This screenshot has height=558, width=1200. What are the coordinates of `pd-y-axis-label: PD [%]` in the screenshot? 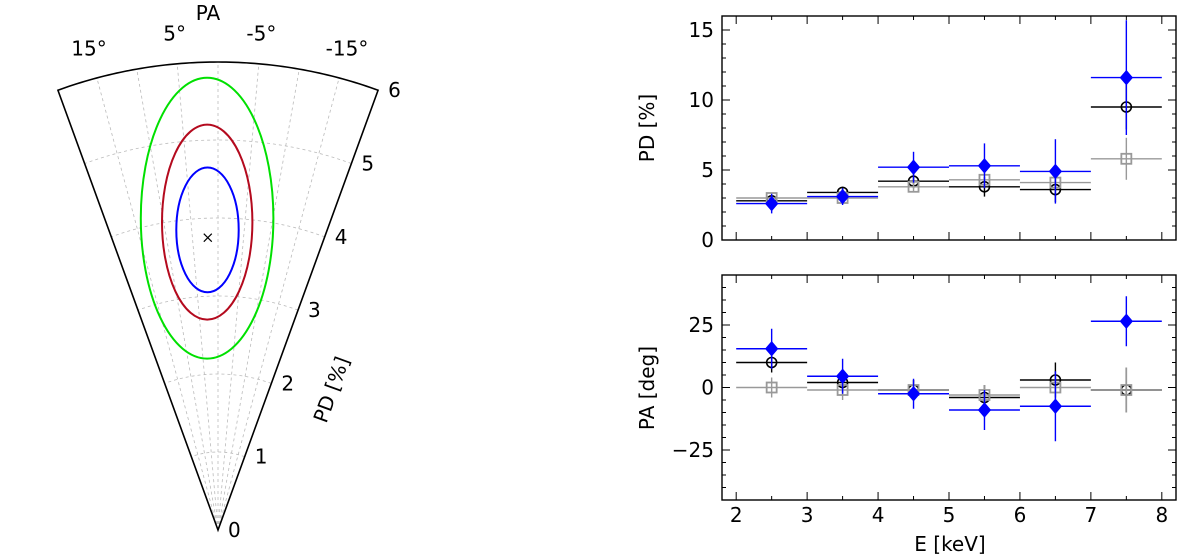 It's located at (647, 128).